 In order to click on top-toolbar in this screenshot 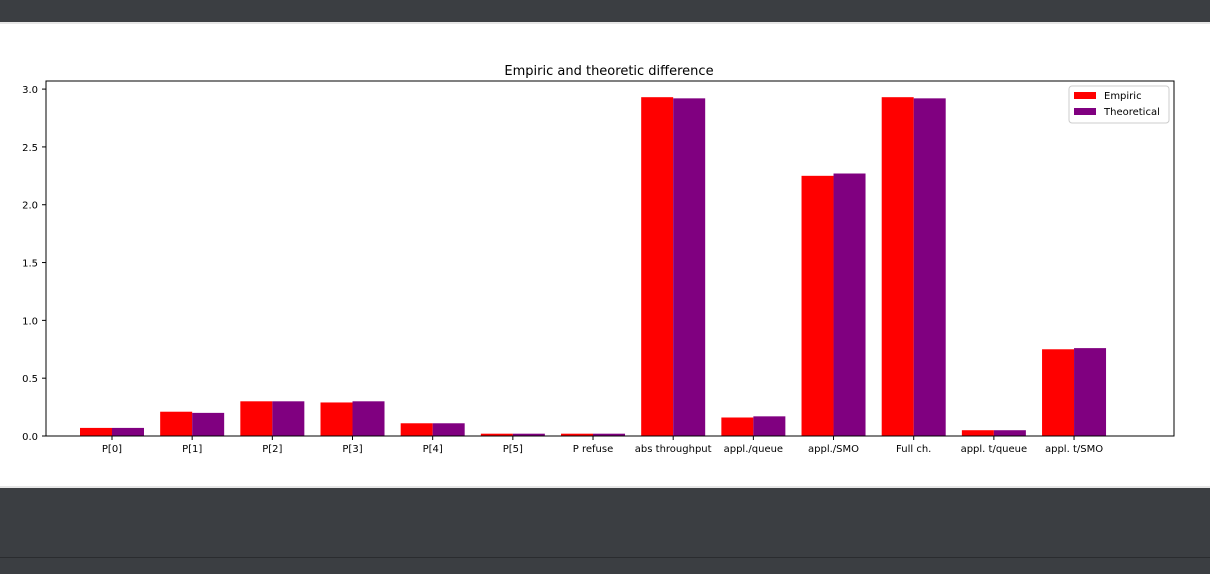, I will do `click(605, 11)`.